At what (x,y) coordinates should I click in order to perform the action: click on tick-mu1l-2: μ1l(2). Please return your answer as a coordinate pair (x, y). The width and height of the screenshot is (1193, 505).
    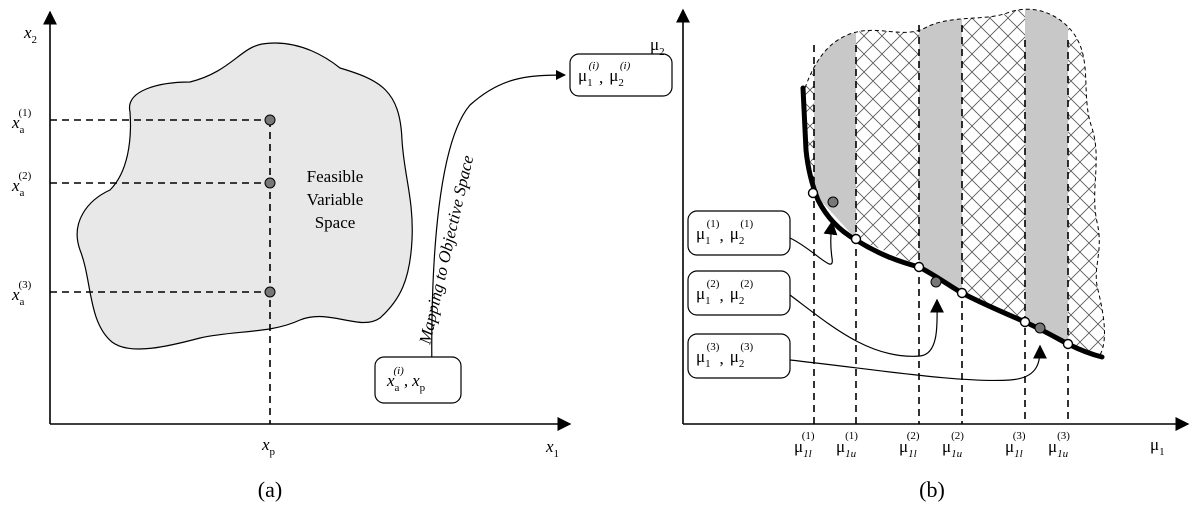
    Looking at the image, I should click on (909, 445).